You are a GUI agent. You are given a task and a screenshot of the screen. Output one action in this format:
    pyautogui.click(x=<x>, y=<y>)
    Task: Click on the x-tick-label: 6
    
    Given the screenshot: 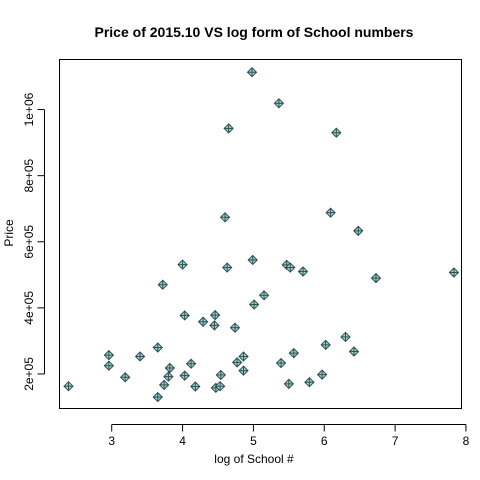 What is the action you would take?
    pyautogui.click(x=324, y=441)
    